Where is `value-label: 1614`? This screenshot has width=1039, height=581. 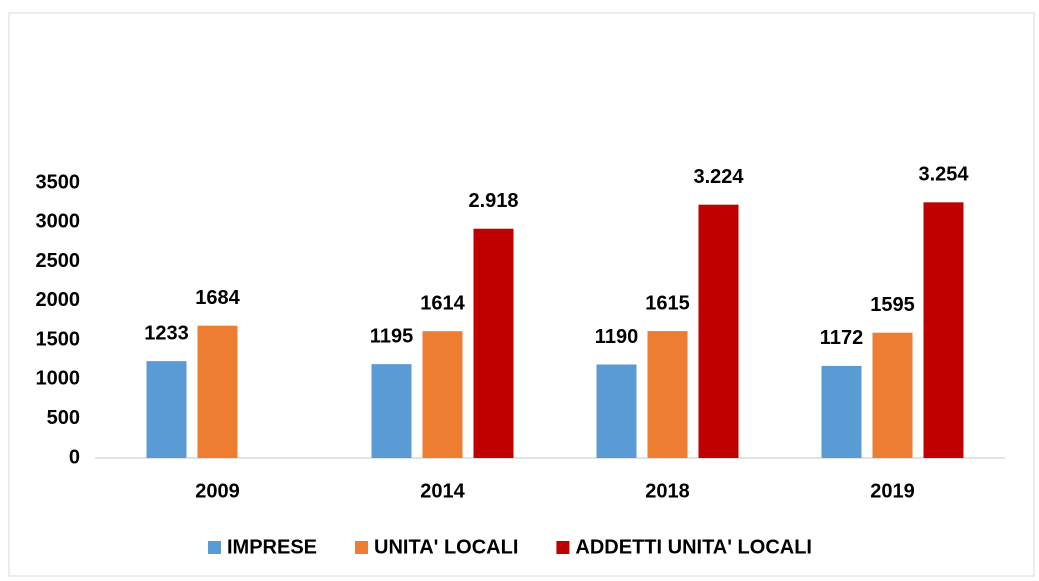 value-label: 1614 is located at coordinates (442, 303).